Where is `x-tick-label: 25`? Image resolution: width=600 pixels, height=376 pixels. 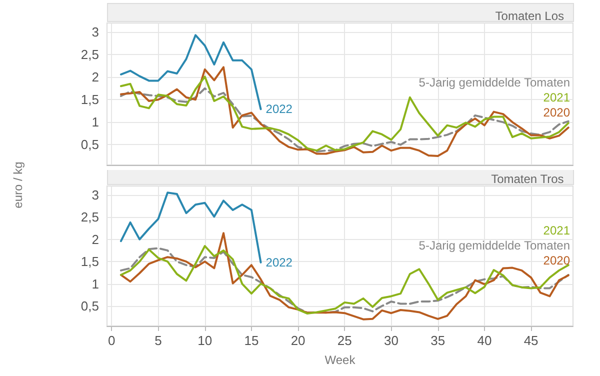
x-tick-label: 25 is located at coordinates (344, 340).